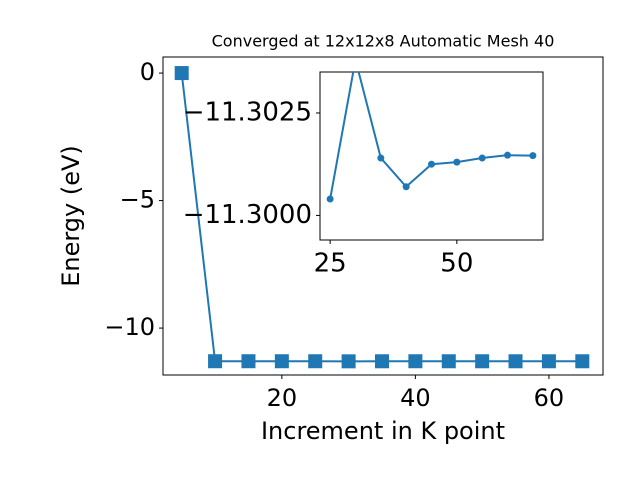 Image resolution: width=640 pixels, height=480 pixels. What do you see at coordinates (330, 264) in the screenshot?
I see `x-tick-label: 25` at bounding box center [330, 264].